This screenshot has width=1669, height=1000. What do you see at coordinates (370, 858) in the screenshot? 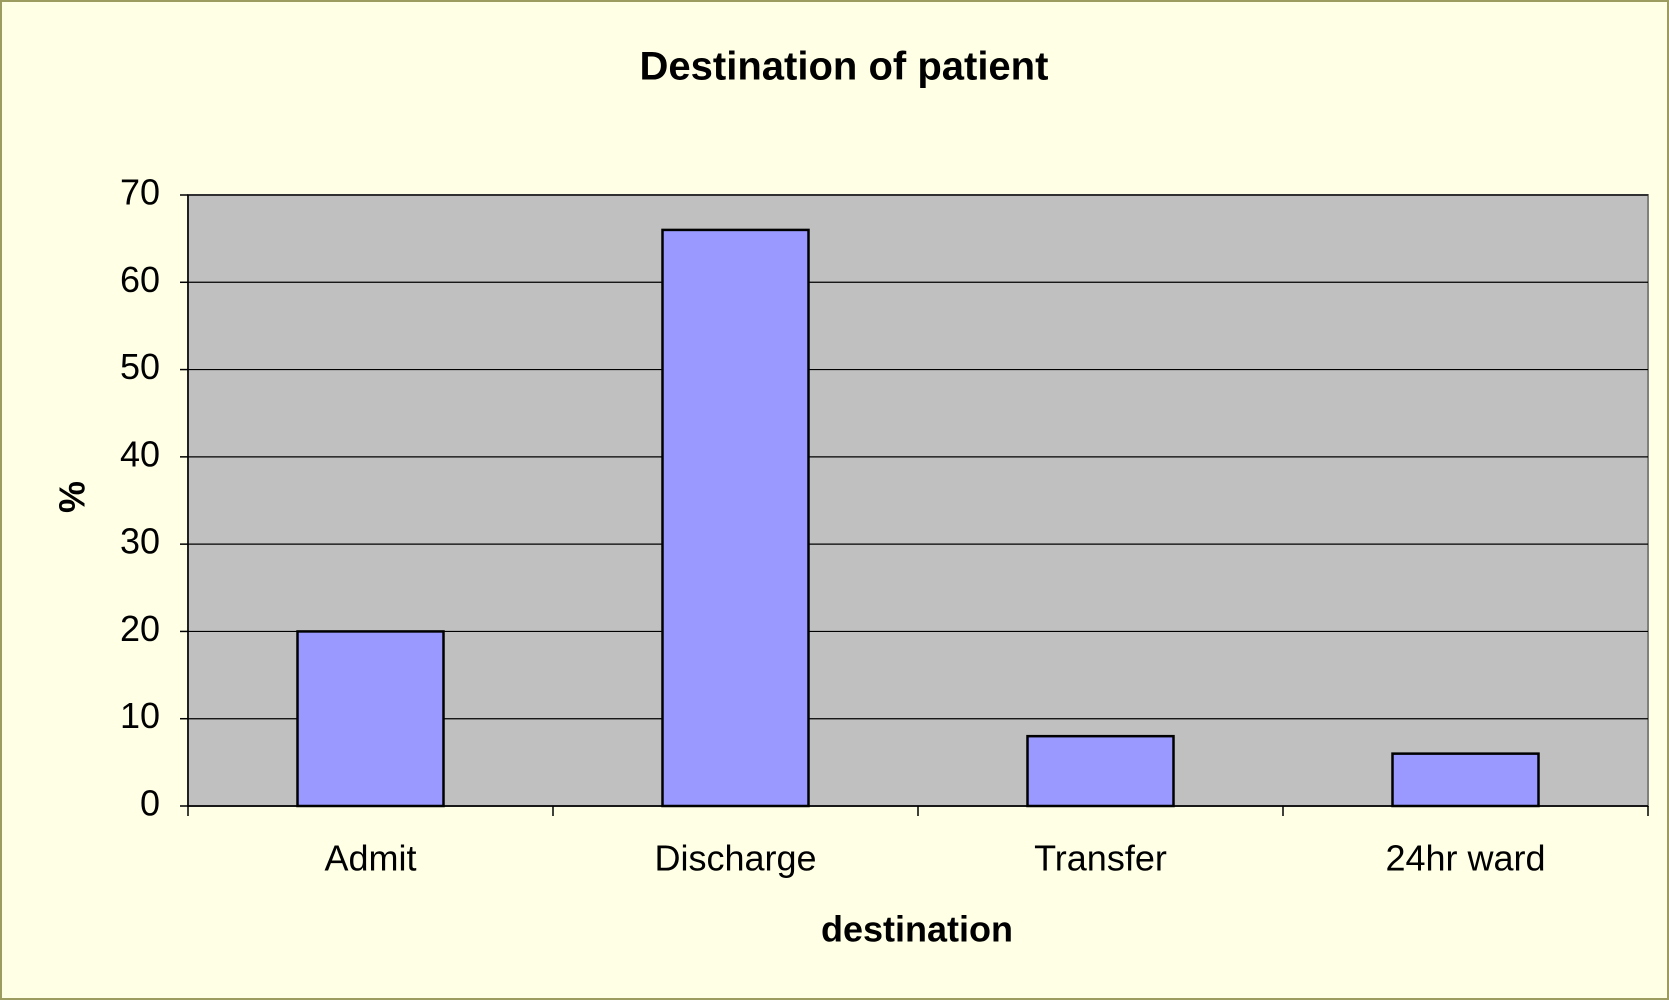
I see `x-tick-label: Admit` at bounding box center [370, 858].